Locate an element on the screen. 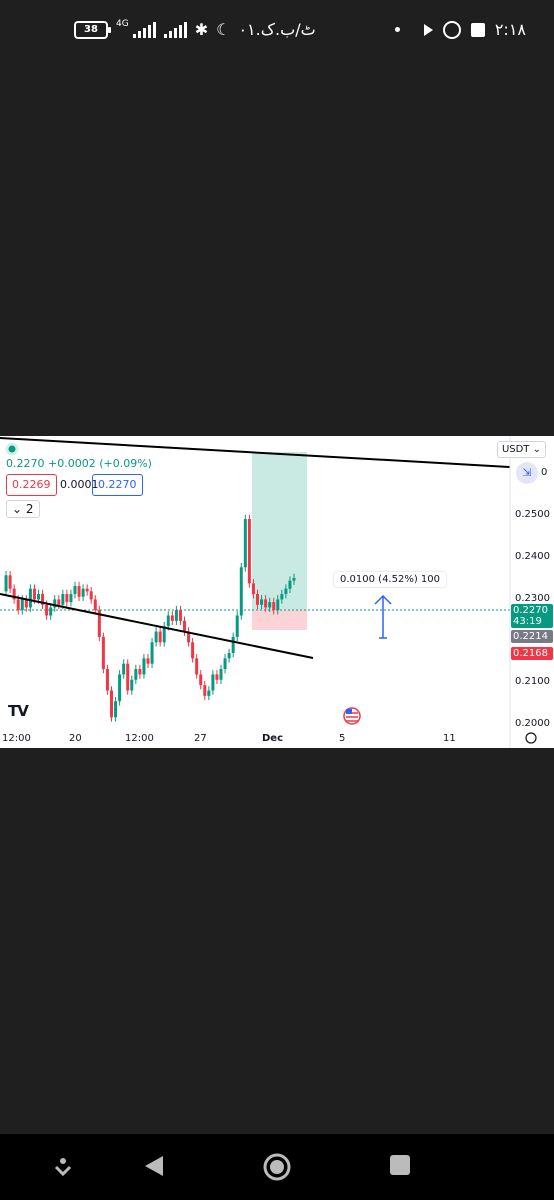  x-tick-5: 5 is located at coordinates (342, 738).